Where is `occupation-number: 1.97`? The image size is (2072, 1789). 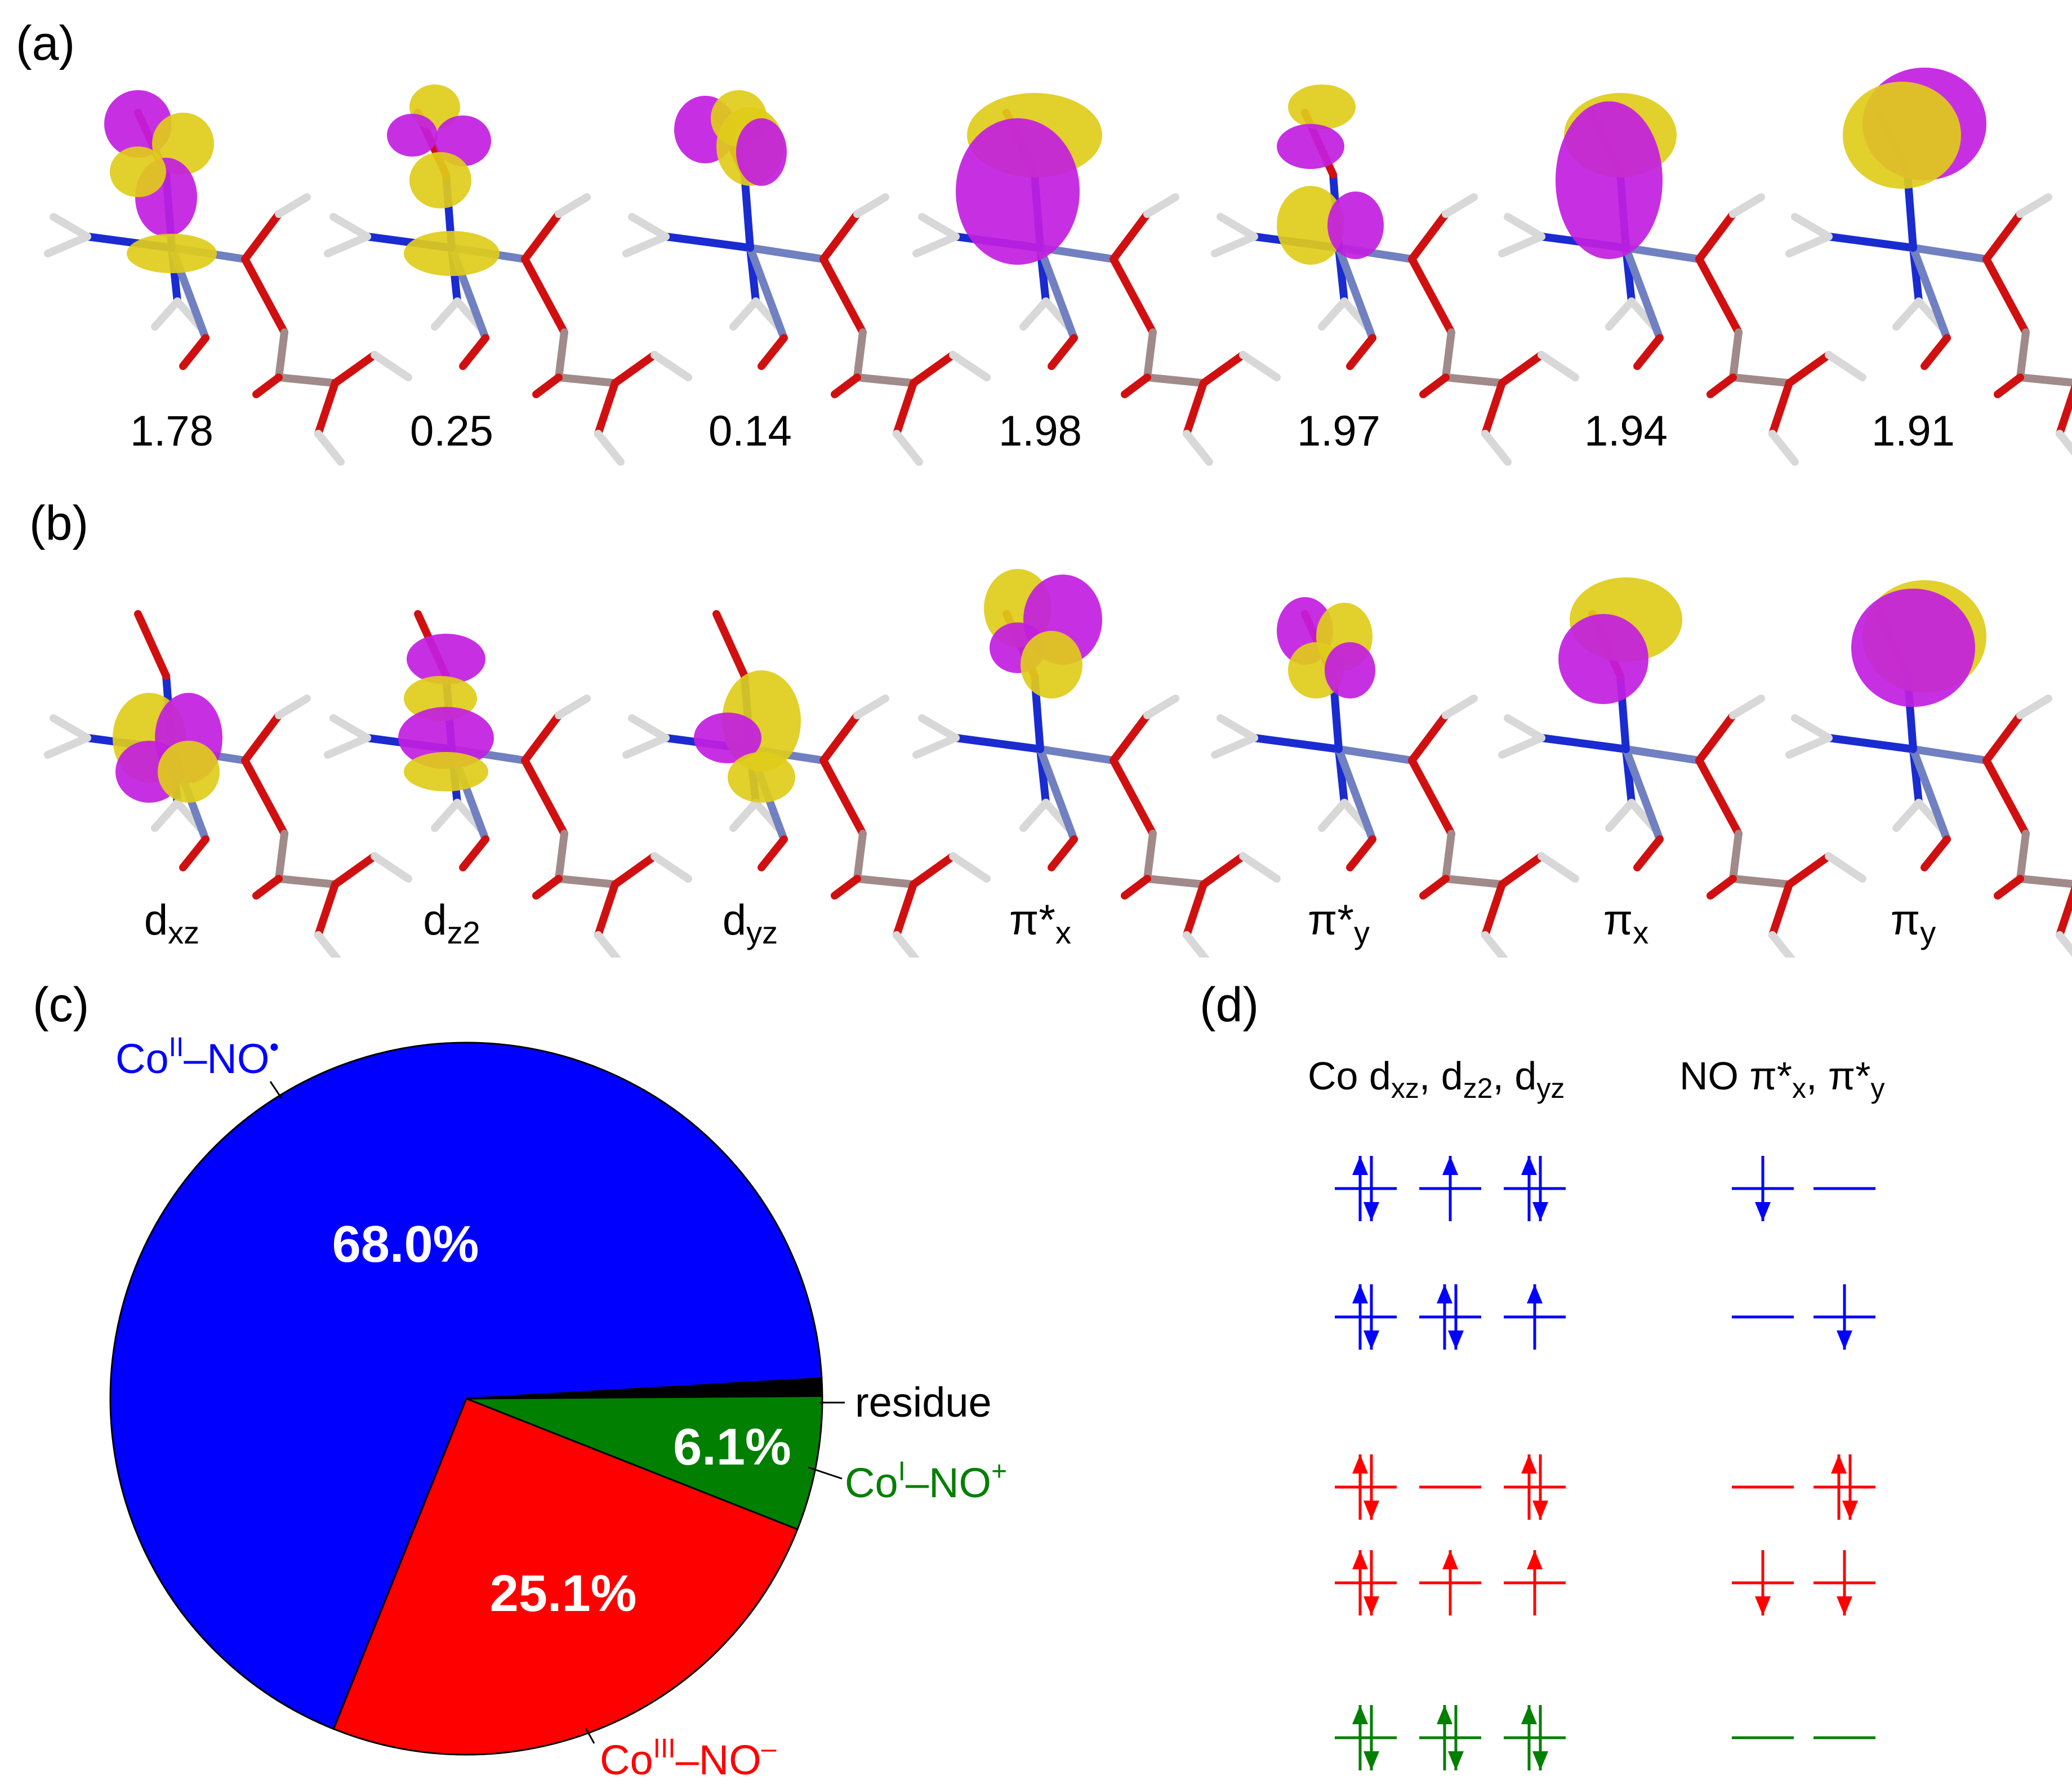 occupation-number: 1.97 is located at coordinates (1338, 431).